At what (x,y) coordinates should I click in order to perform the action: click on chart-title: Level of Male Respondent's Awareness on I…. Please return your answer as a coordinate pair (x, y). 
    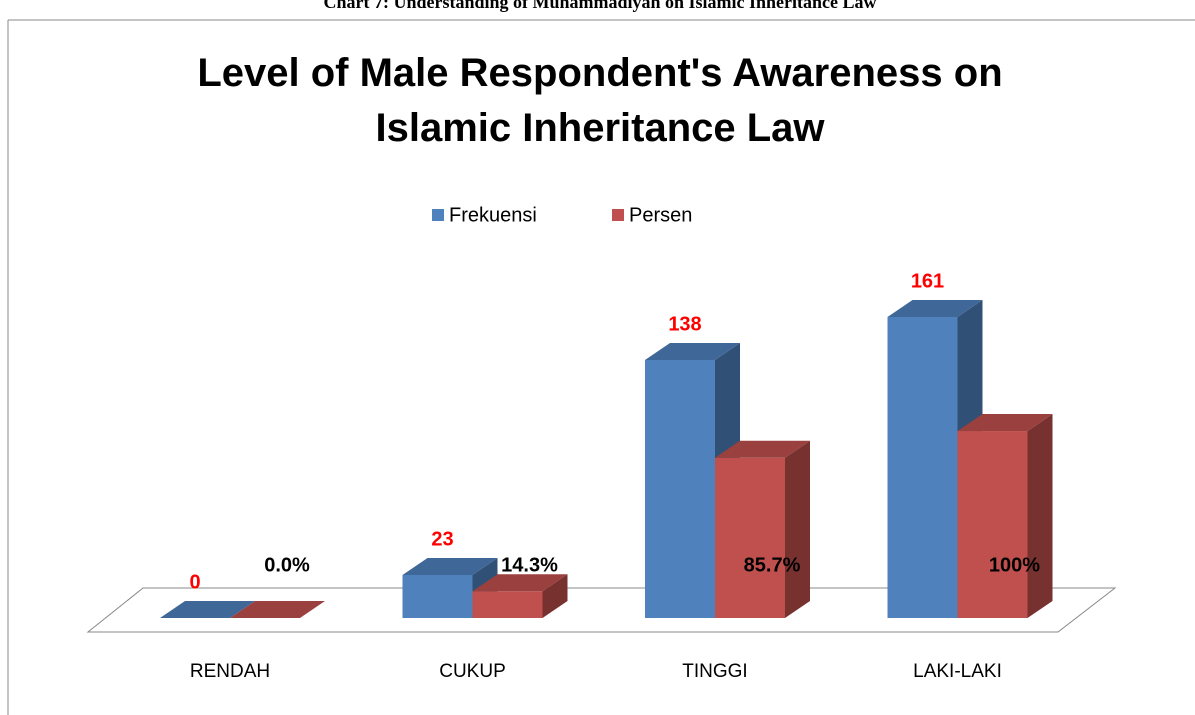
    Looking at the image, I should click on (599, 100).